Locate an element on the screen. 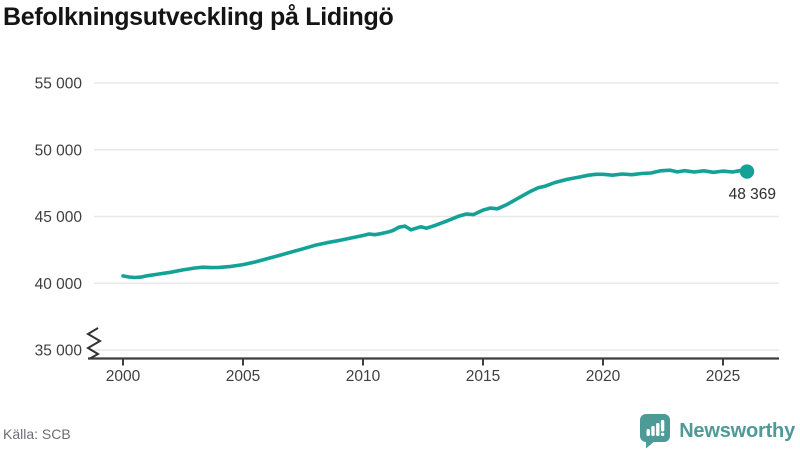 Image resolution: width=800 pixels, height=450 pixels. y-tick-label: 50 000 is located at coordinates (59, 150).